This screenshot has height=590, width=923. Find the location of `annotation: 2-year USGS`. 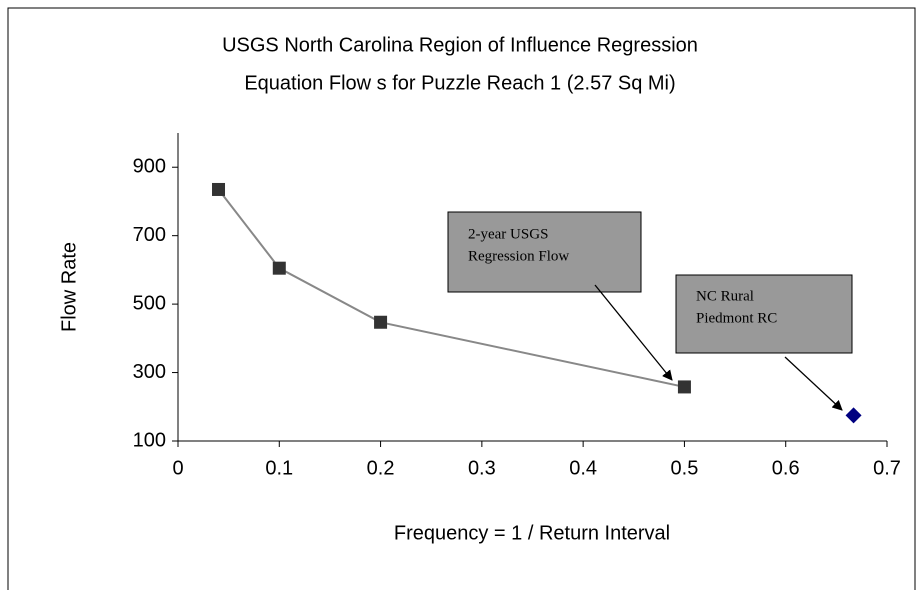

annotation: 2-year USGS is located at coordinates (508, 234).